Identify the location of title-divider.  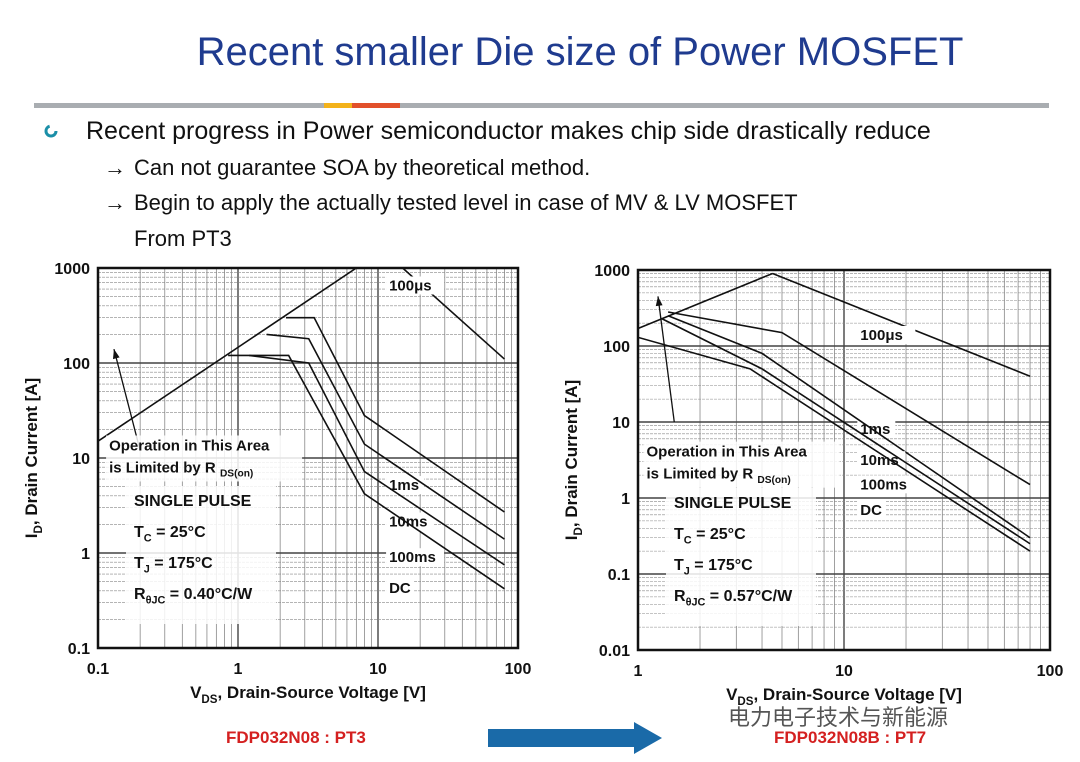
(541, 105).